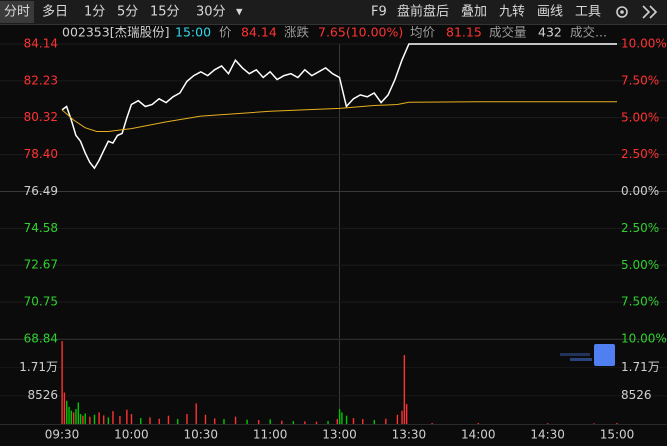 The width and height of the screenshot is (667, 446). I want to click on tool: 画线, so click(550, 12).